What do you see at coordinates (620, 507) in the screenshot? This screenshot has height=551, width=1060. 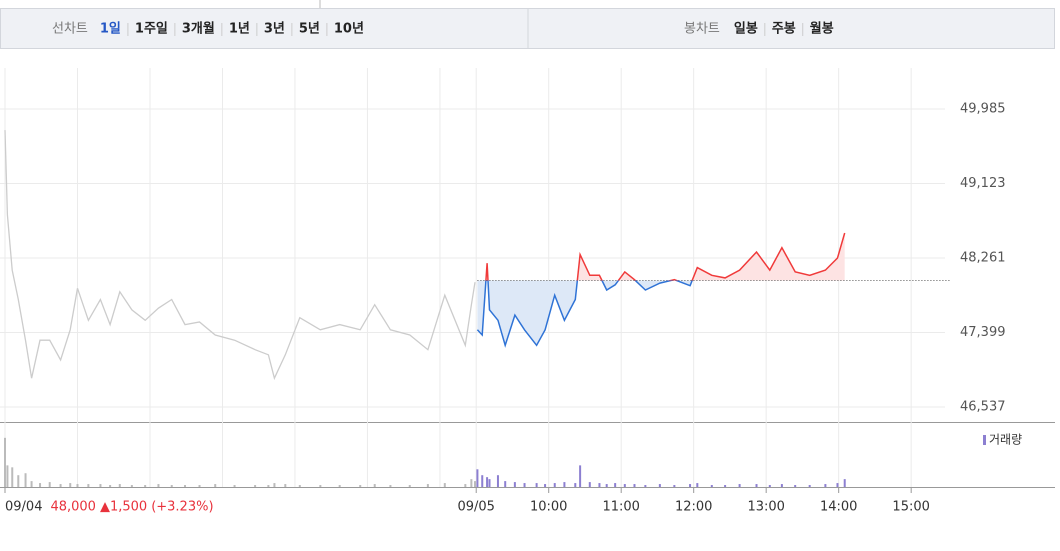 I see `x-tick-label: 11:00` at bounding box center [620, 507].